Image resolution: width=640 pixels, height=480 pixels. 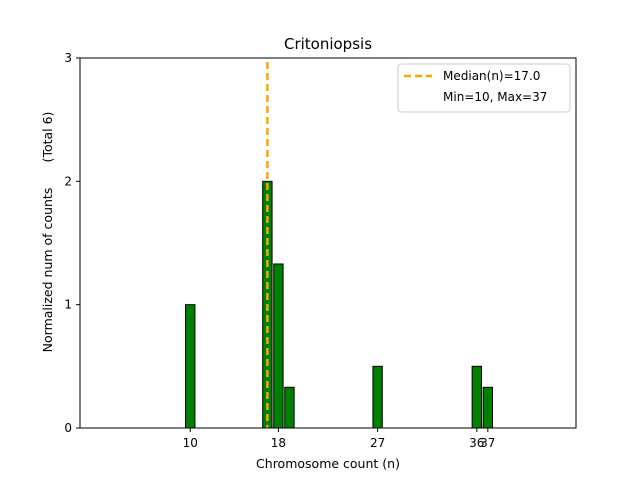 I want to click on y-tick-label-3: 3, so click(x=68, y=58).